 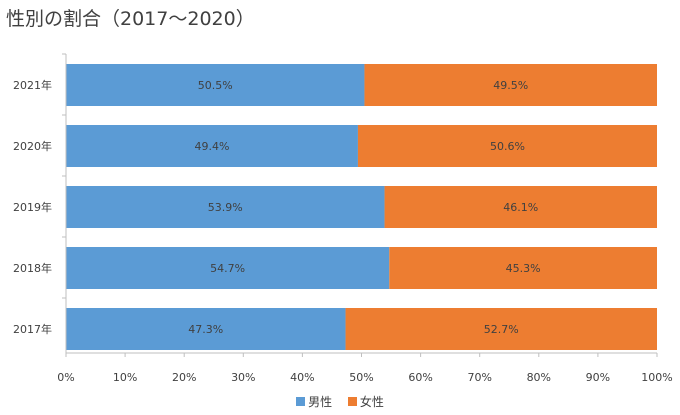 What do you see at coordinates (352, 401) in the screenshot?
I see `legend-swatch-female` at bounding box center [352, 401].